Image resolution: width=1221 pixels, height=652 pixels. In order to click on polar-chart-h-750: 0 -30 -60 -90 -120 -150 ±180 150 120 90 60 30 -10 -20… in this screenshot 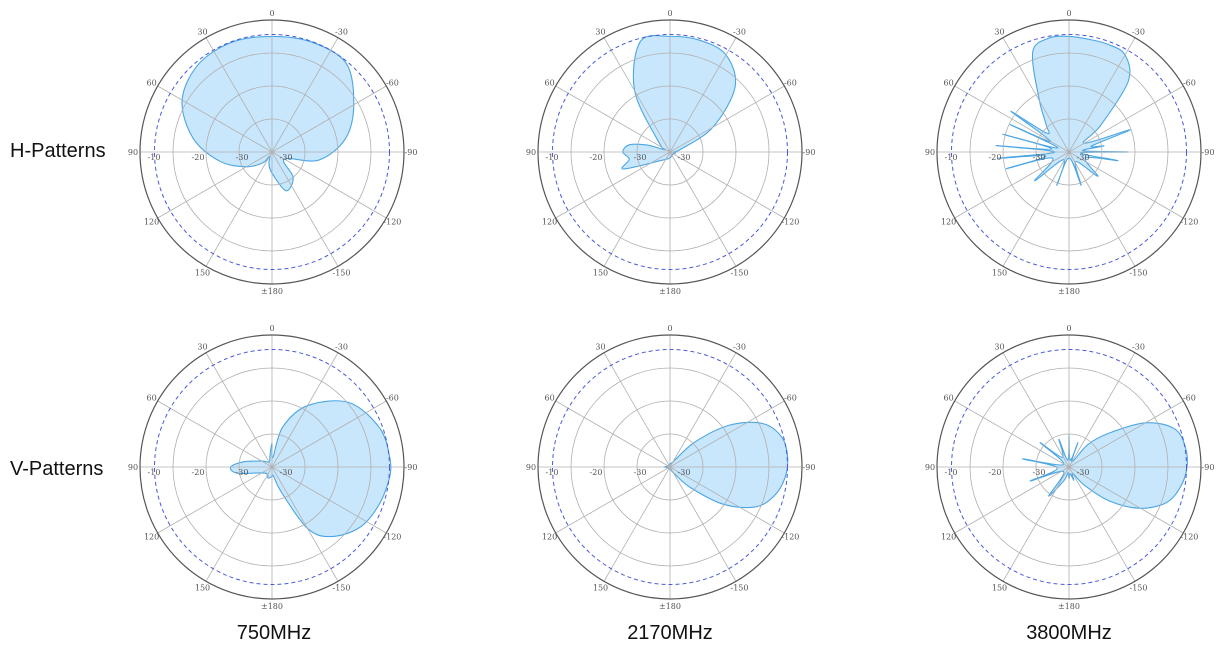, I will do `click(273, 152)`.